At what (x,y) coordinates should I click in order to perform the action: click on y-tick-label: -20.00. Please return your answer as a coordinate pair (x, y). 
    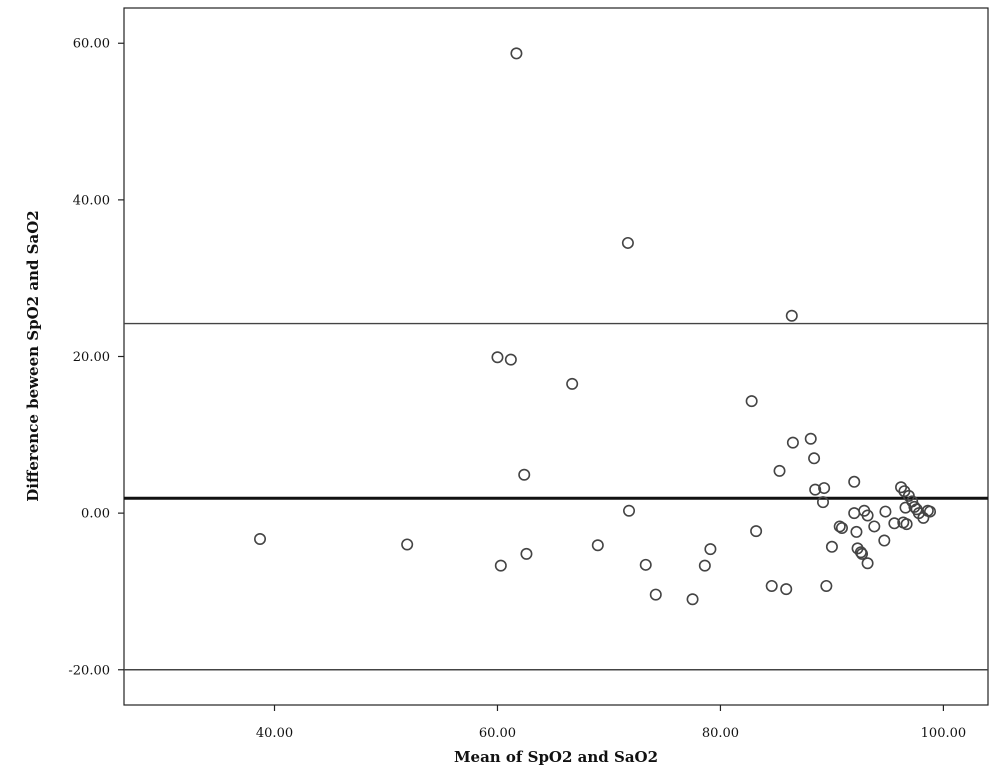
    Looking at the image, I should click on (89, 670).